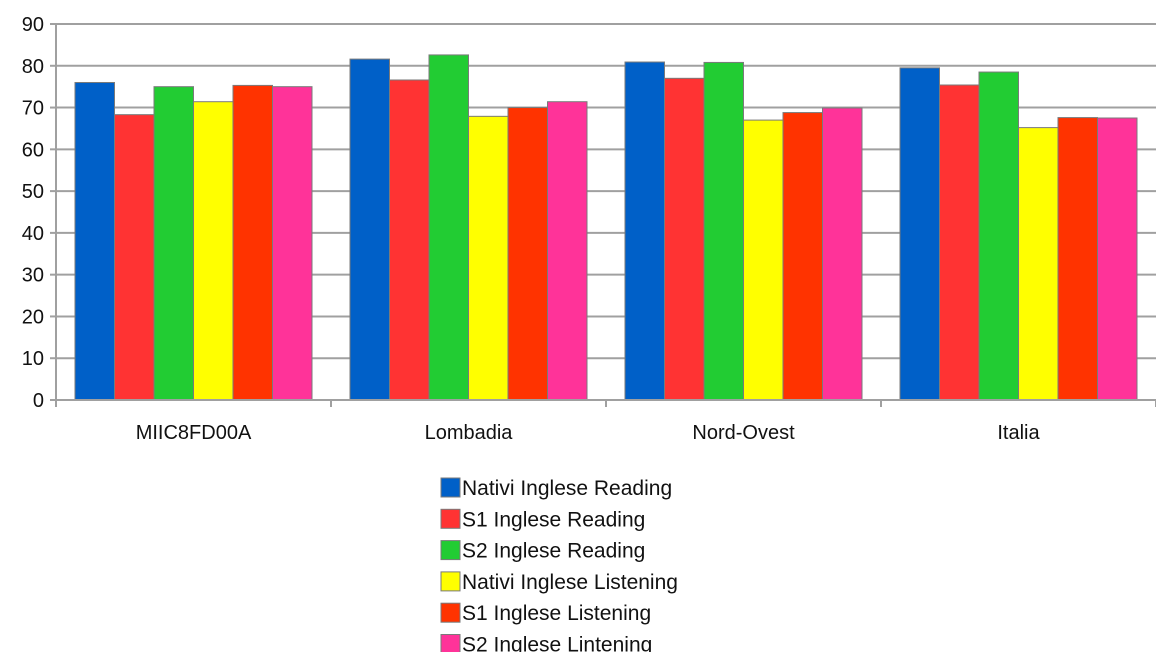  I want to click on legend-label: S2 Inglese Reading, so click(553, 551).